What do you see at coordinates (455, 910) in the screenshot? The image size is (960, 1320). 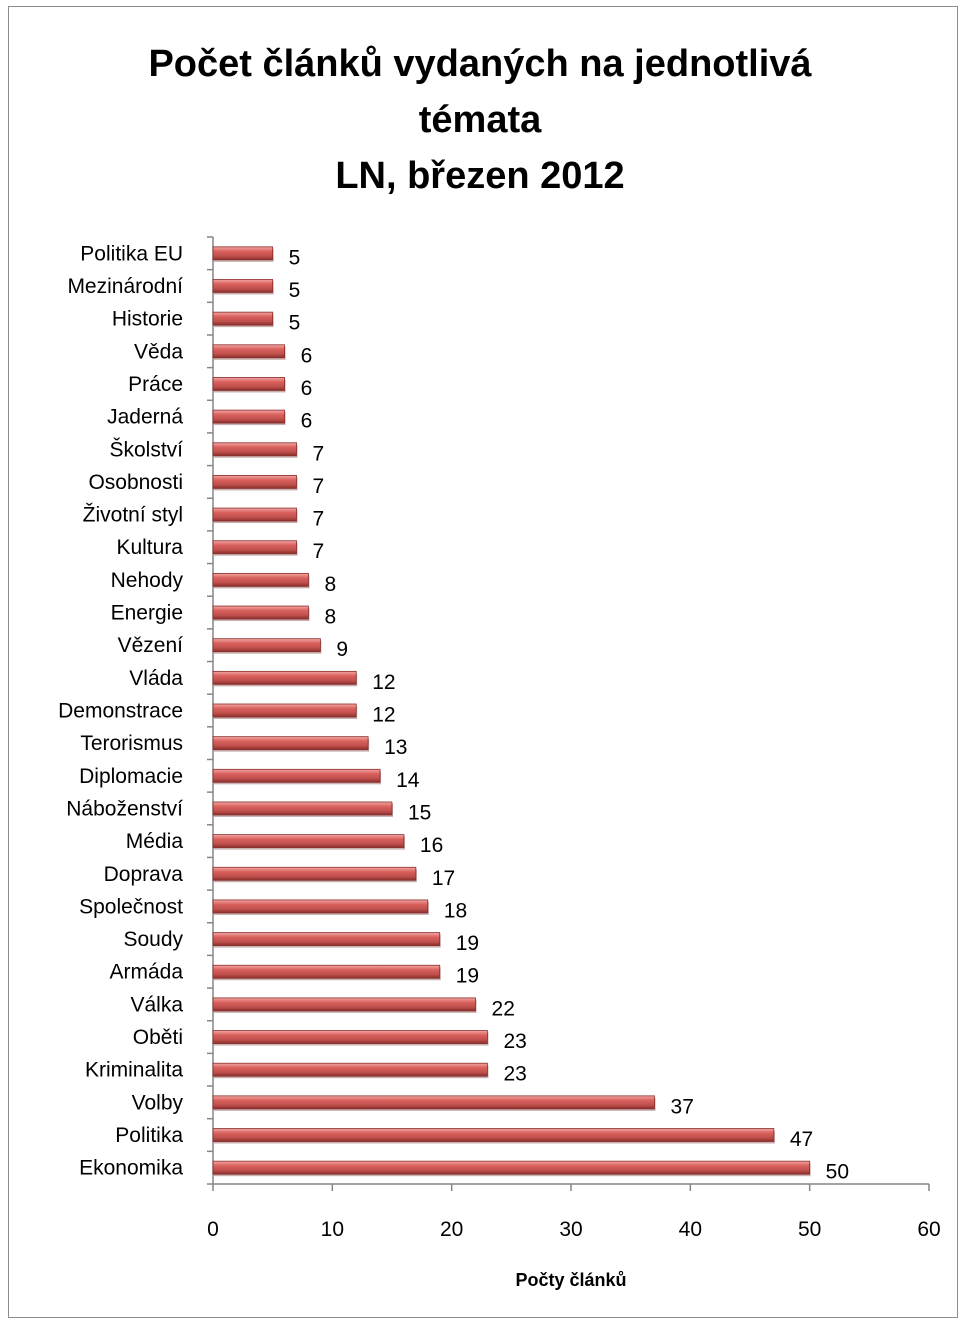 I see `data-label: 18` at bounding box center [455, 910].